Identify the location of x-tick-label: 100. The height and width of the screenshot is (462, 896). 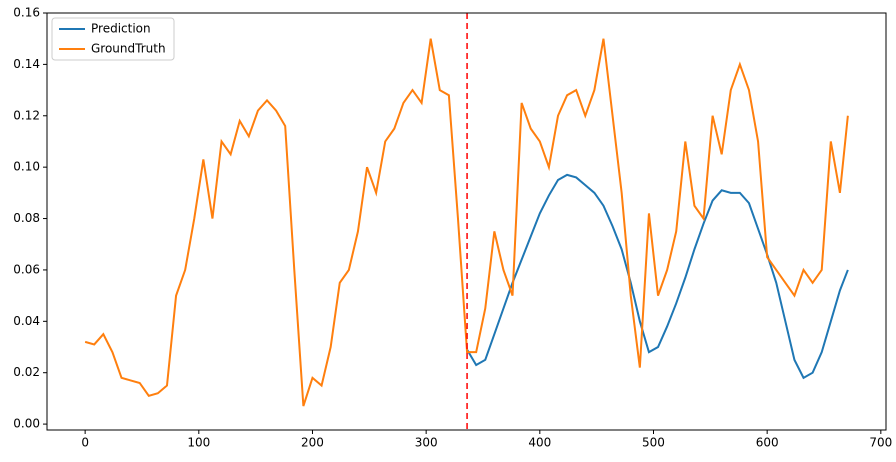
(198, 443).